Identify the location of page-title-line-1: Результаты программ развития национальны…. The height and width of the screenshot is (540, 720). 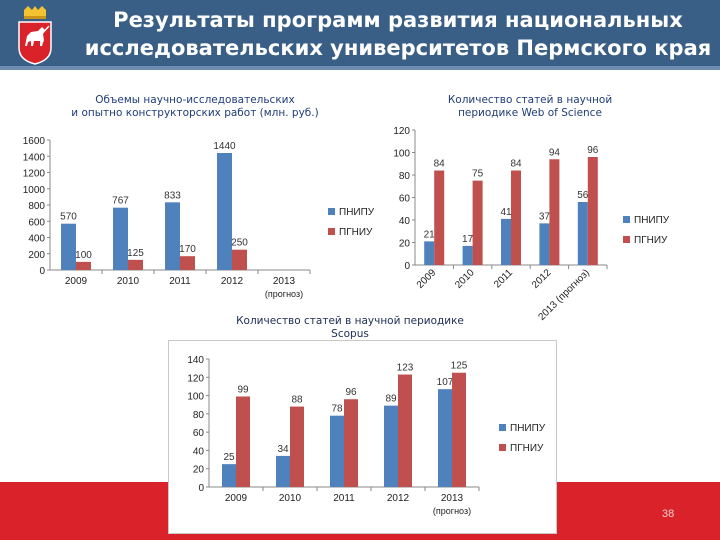
(398, 20).